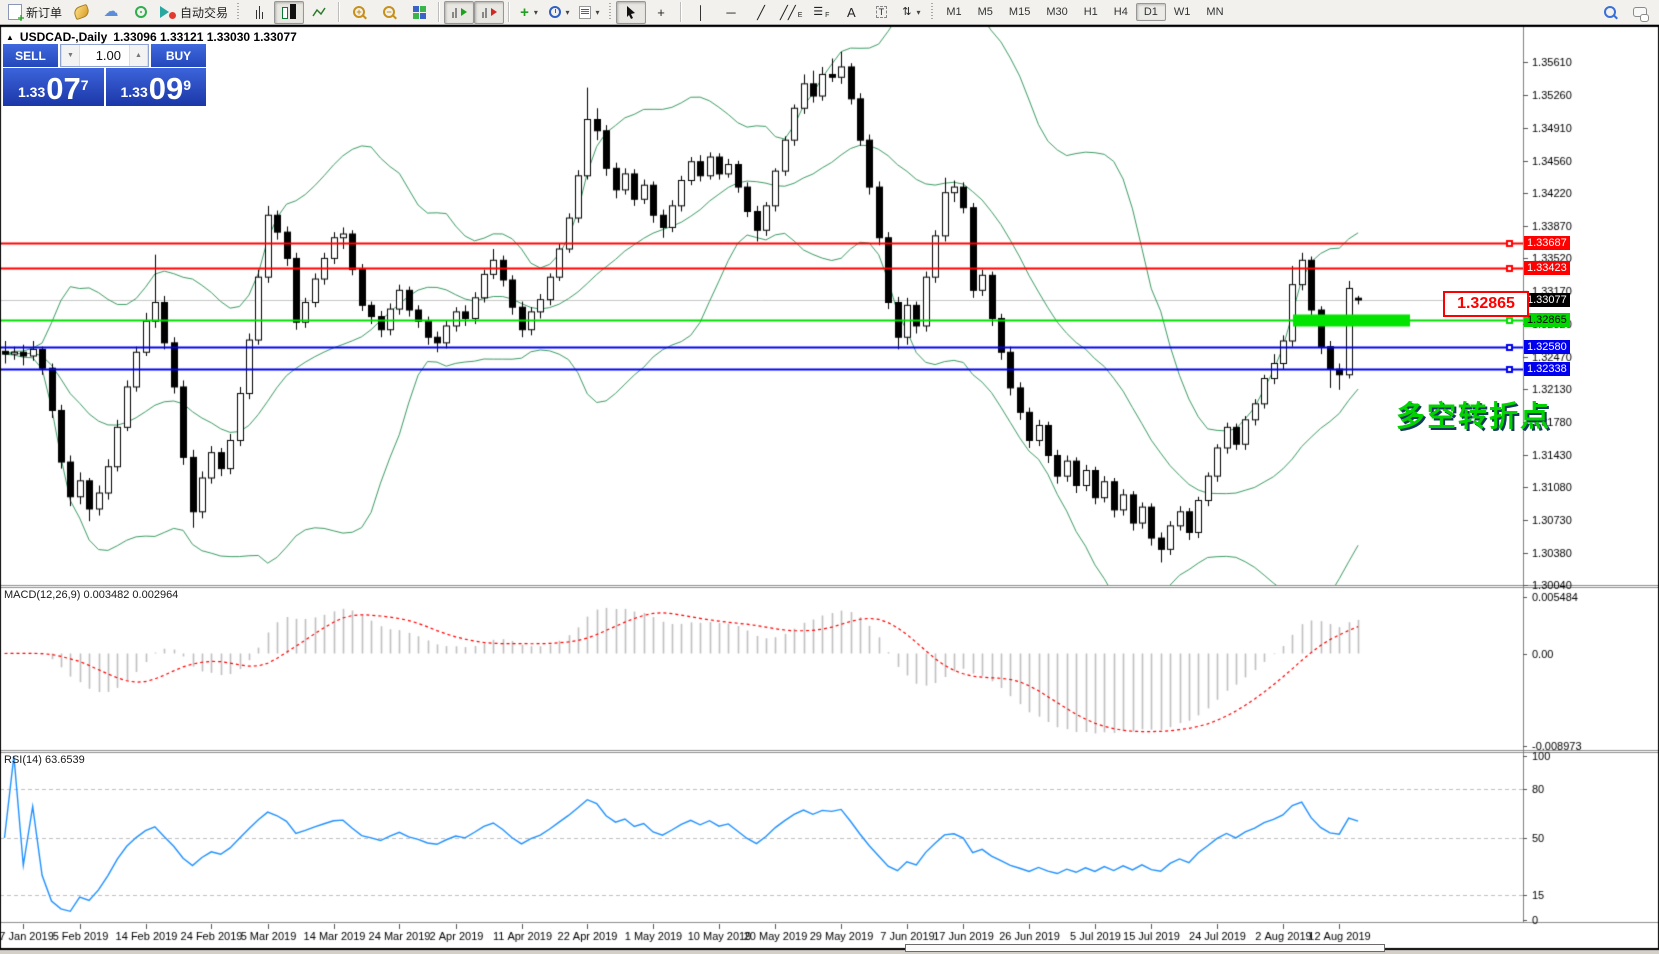  I want to click on autotrading-button: 自动交易, so click(194, 12).